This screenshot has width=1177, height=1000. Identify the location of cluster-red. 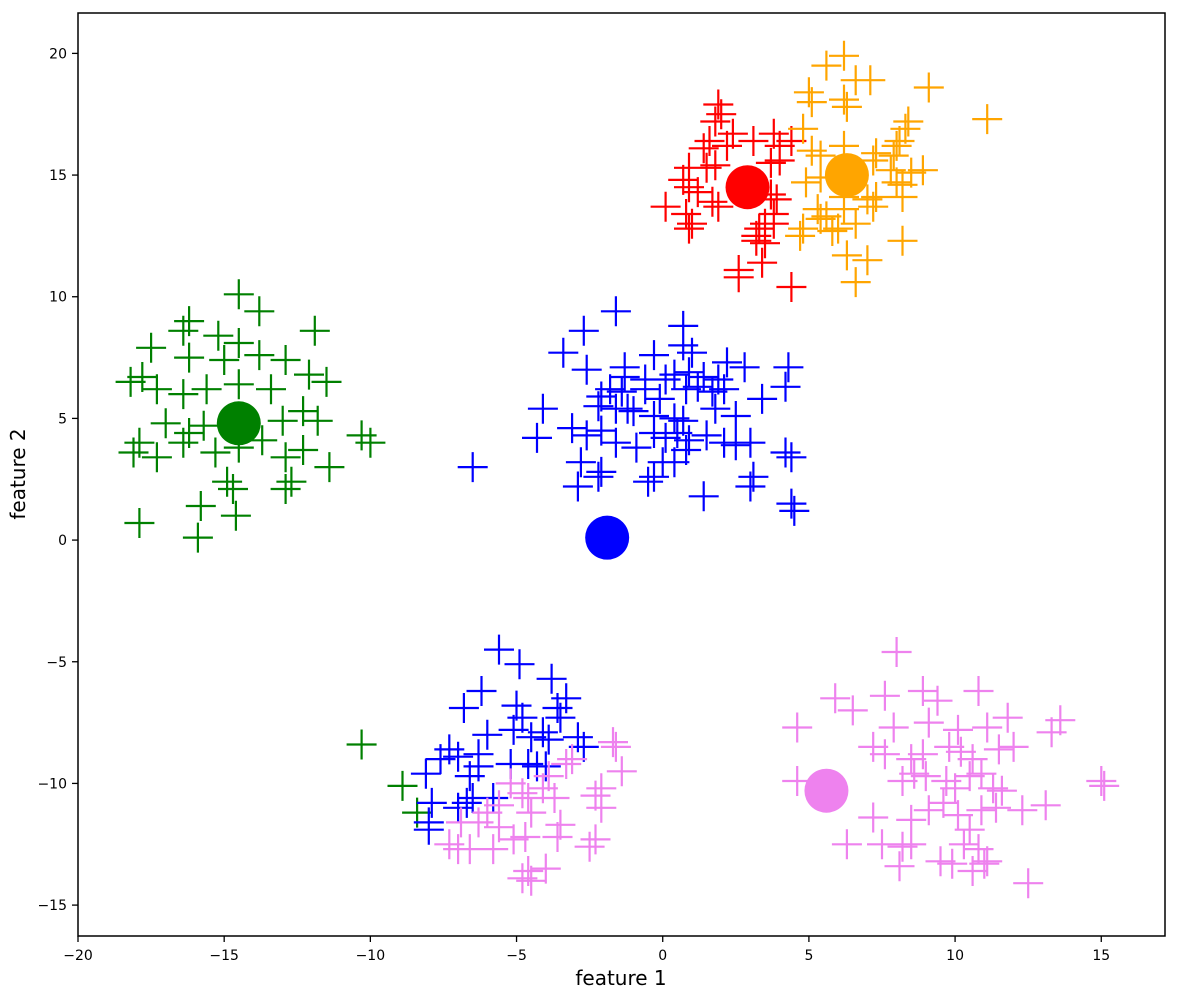
(728, 195).